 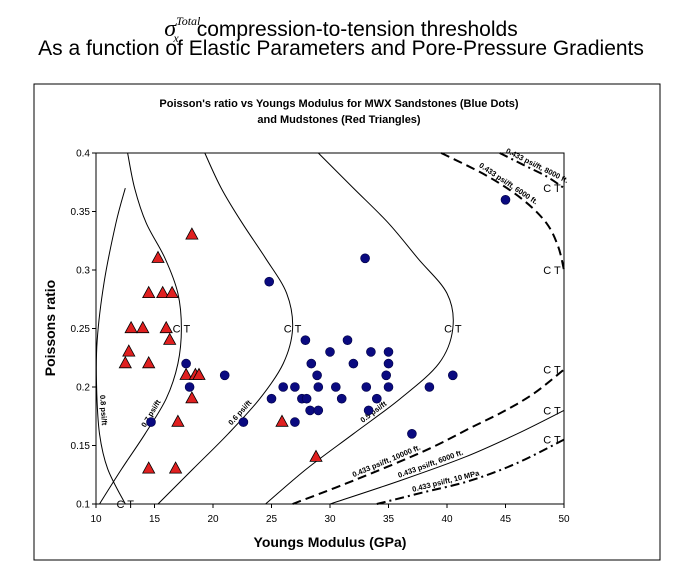 What do you see at coordinates (330, 519) in the screenshot?
I see `x-tick-label: 30` at bounding box center [330, 519].